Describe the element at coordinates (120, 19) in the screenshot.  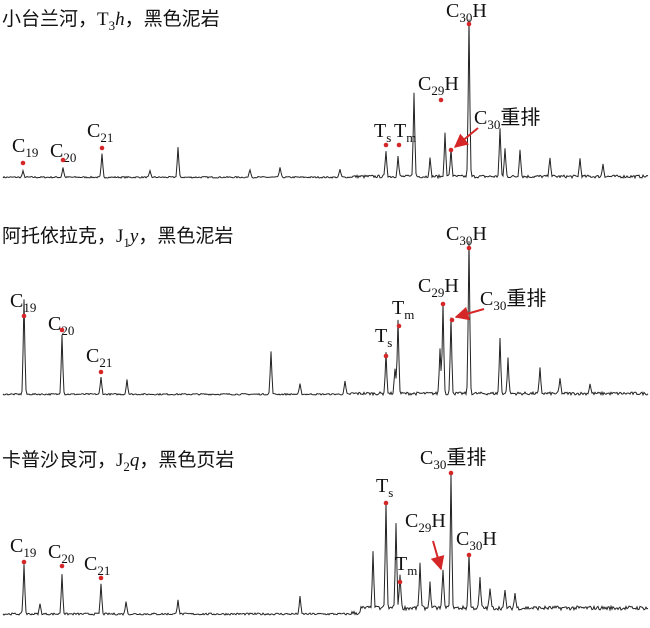
I see `text-part: h` at that location.